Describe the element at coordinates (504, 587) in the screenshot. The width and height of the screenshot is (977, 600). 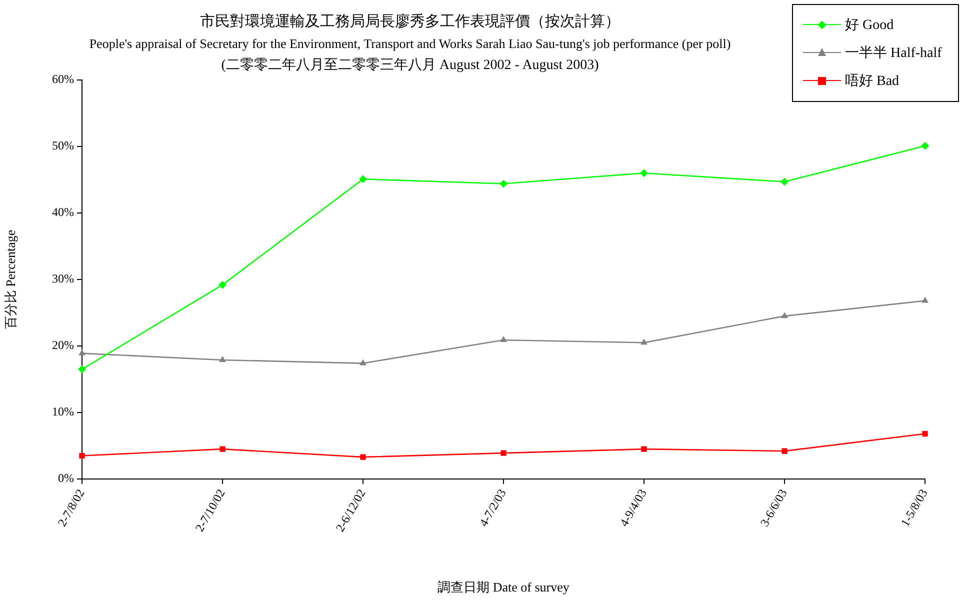
I see `x-axis-title: 調查日期 Date of survey` at that location.